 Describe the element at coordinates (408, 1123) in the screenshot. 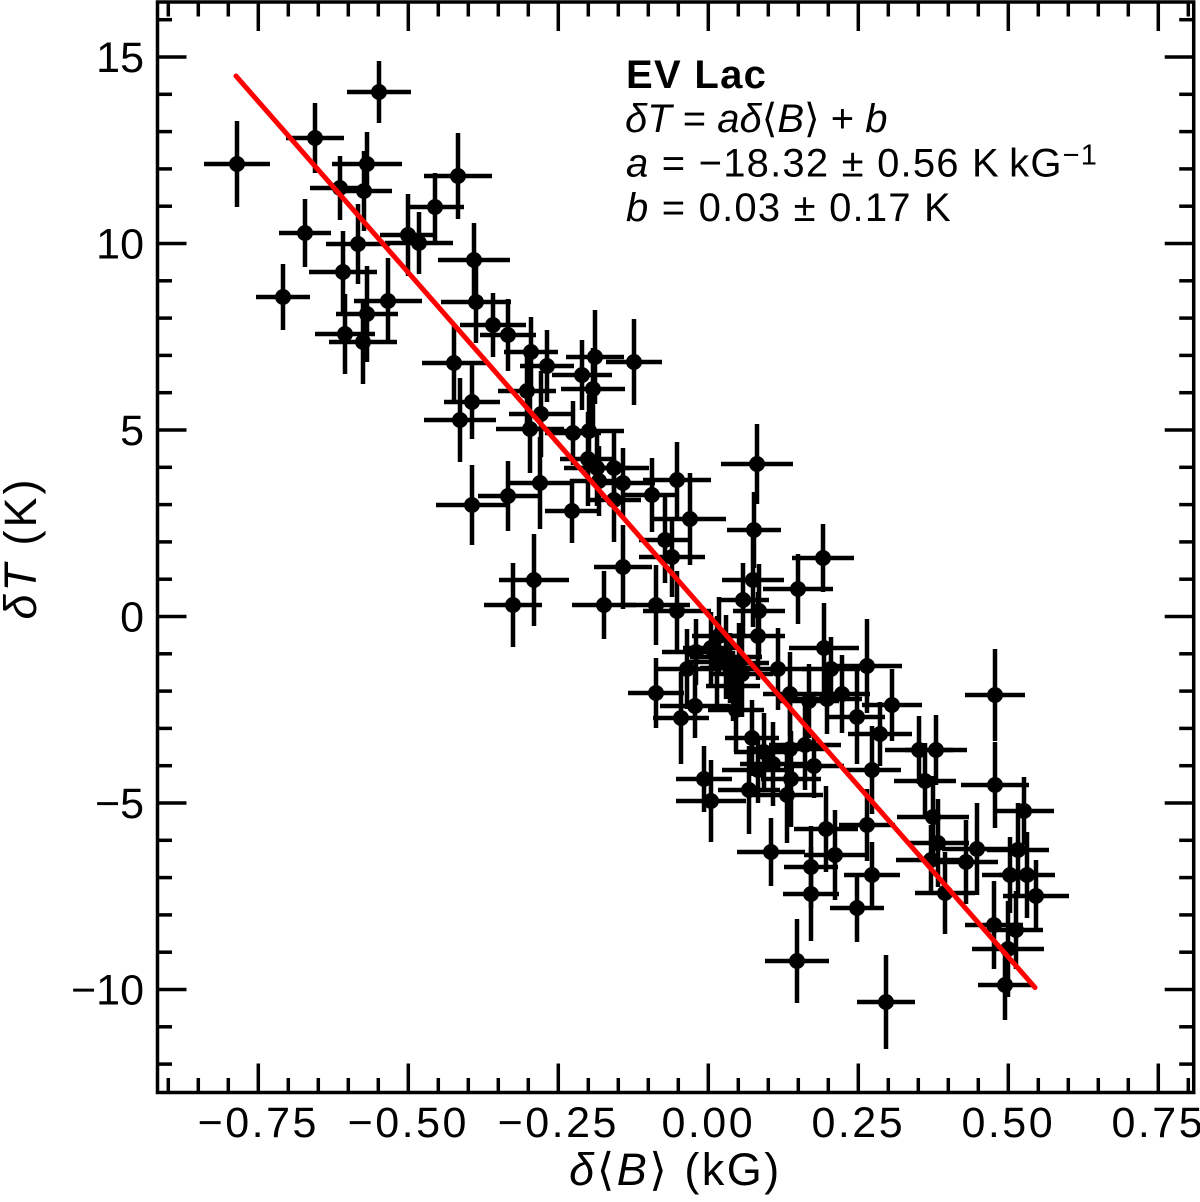

I see `svg-text: −0.50` at that location.